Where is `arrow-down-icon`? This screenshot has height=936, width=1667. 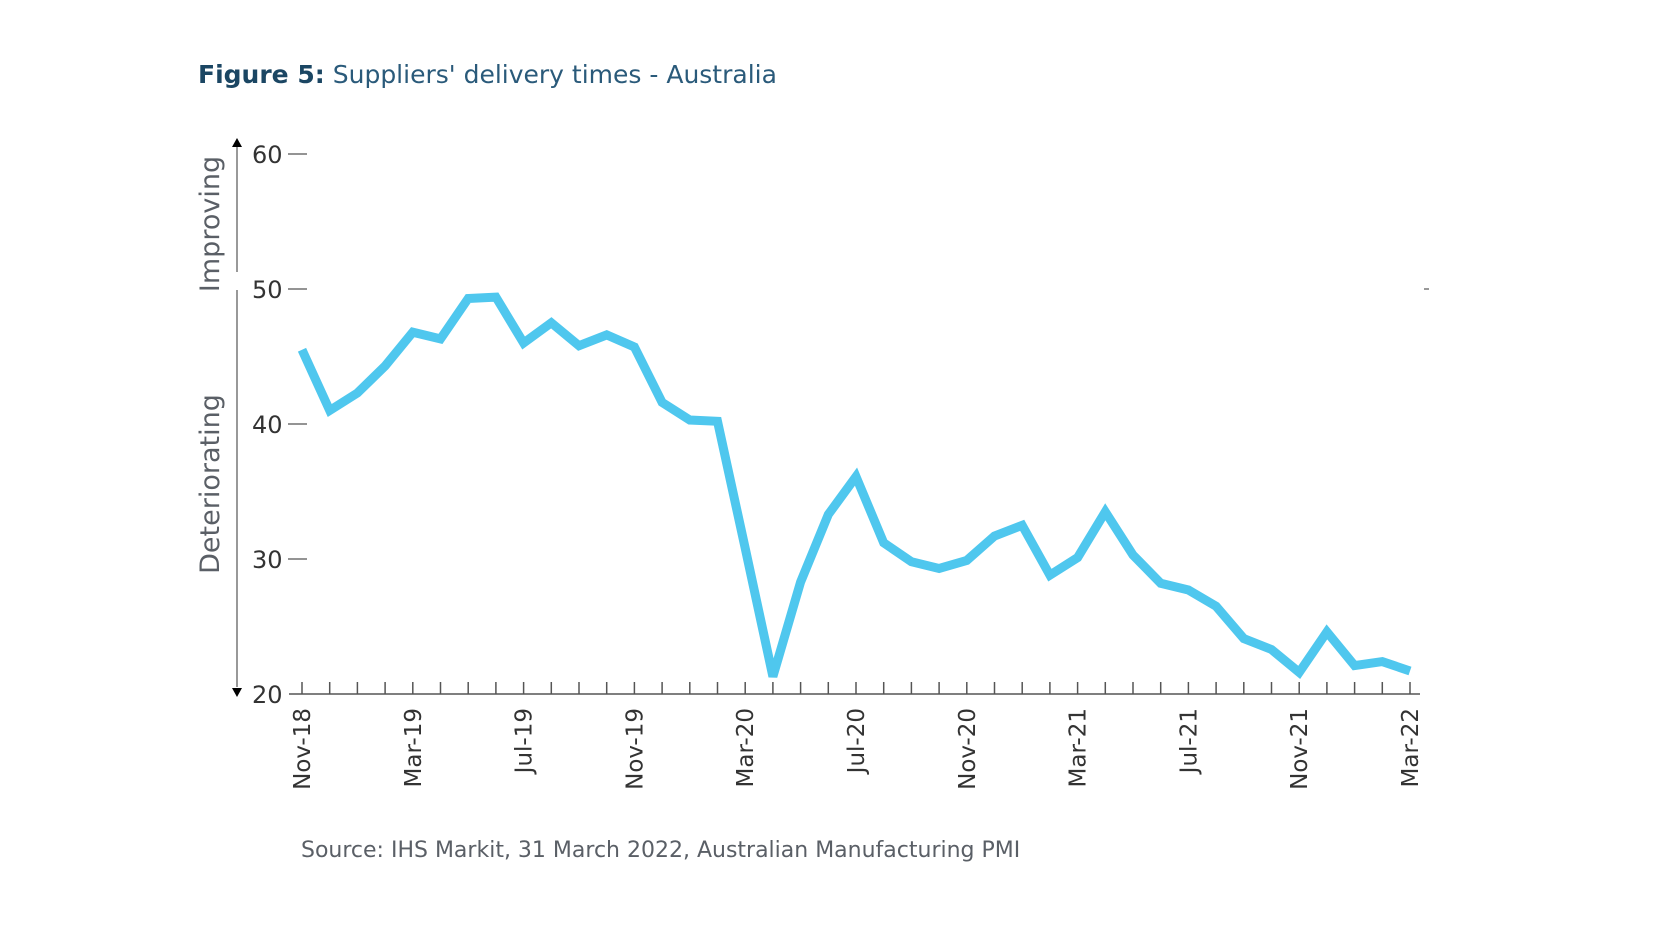 arrow-down-icon is located at coordinates (237, 692).